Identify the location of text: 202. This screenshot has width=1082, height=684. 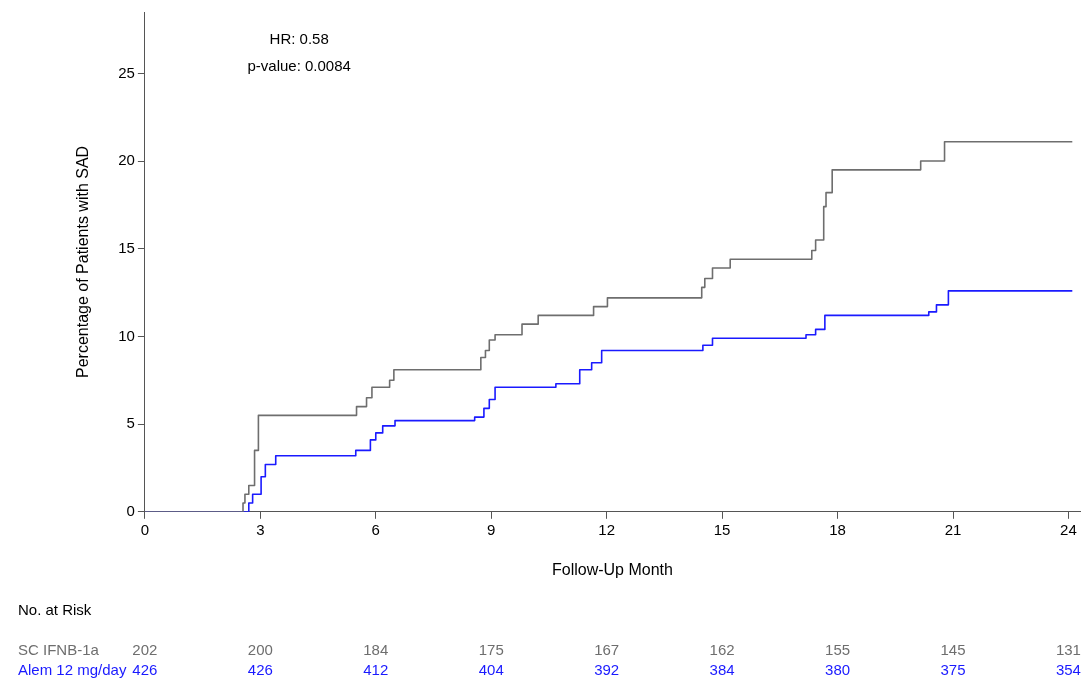
(145, 650).